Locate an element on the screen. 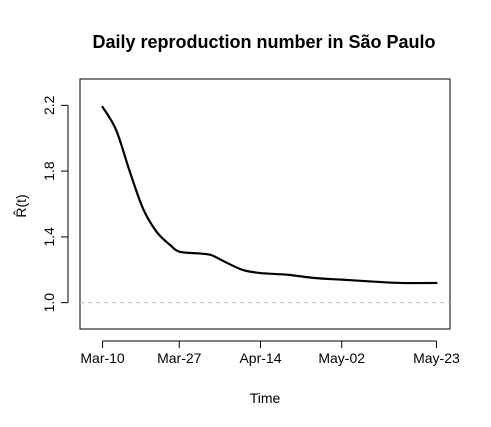  y-tick-label: 1.4 is located at coordinates (49, 237).